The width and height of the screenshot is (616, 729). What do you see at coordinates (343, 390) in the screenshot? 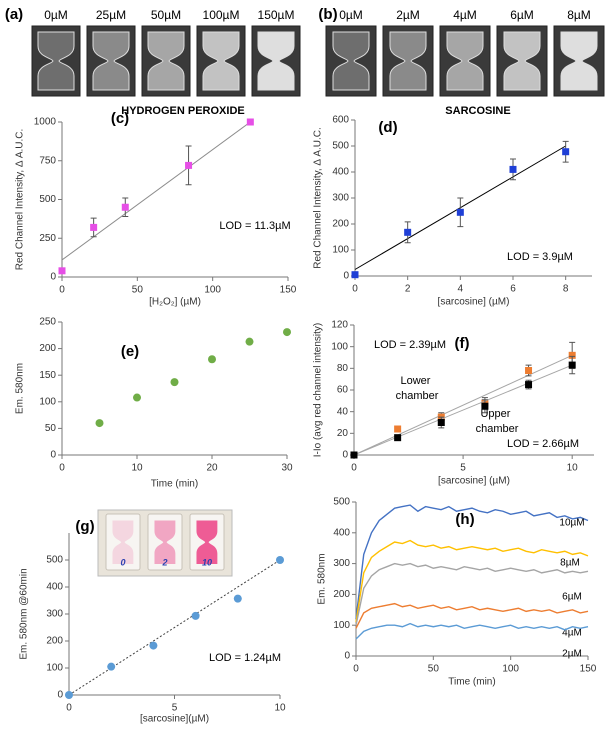
I see `y-tick-label: 60` at bounding box center [343, 390].